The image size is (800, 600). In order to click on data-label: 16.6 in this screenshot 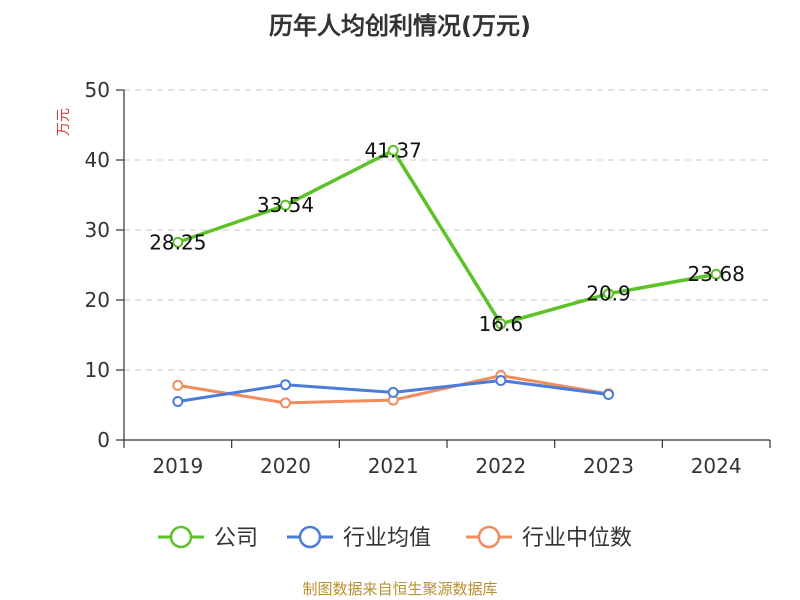, I will do `click(501, 324)`.